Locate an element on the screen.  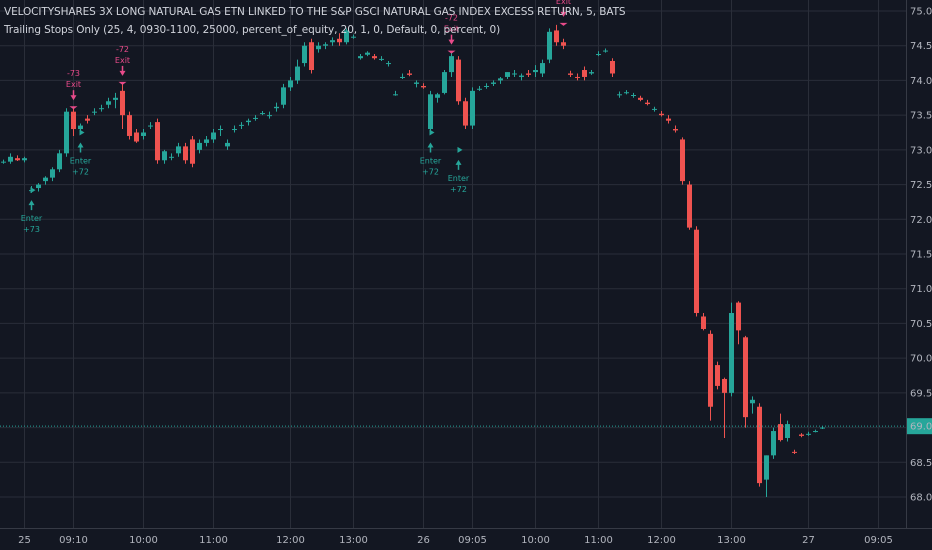
x-tick-label: 11:00 is located at coordinates (598, 540).